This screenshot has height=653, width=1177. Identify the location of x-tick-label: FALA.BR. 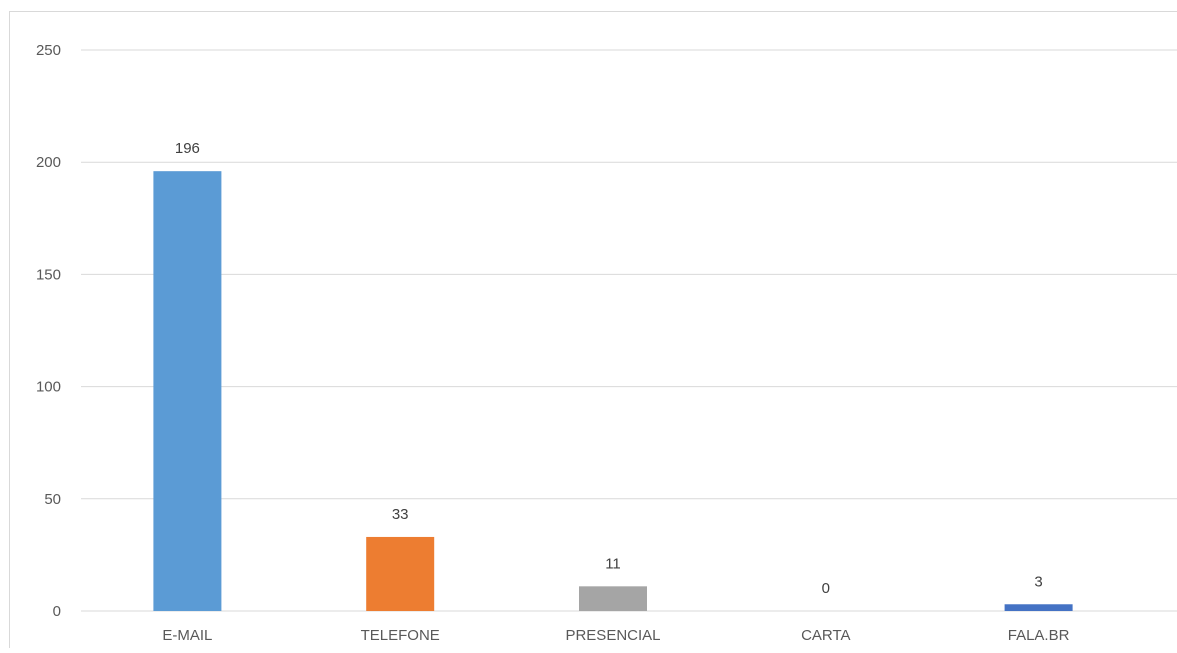
(1039, 635).